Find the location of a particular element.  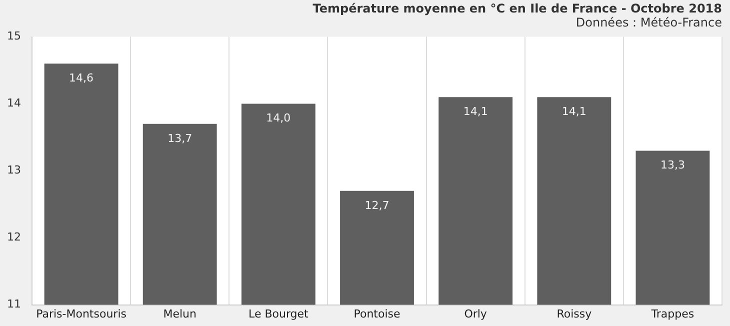

chart-subtitle: Données : Météo-France is located at coordinates (649, 23).